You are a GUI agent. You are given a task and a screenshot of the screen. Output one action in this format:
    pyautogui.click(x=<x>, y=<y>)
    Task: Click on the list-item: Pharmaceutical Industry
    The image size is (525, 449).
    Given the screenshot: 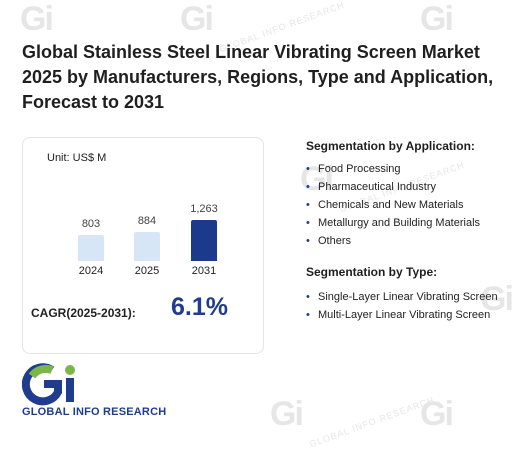 What is the action you would take?
    pyautogui.click(x=406, y=187)
    